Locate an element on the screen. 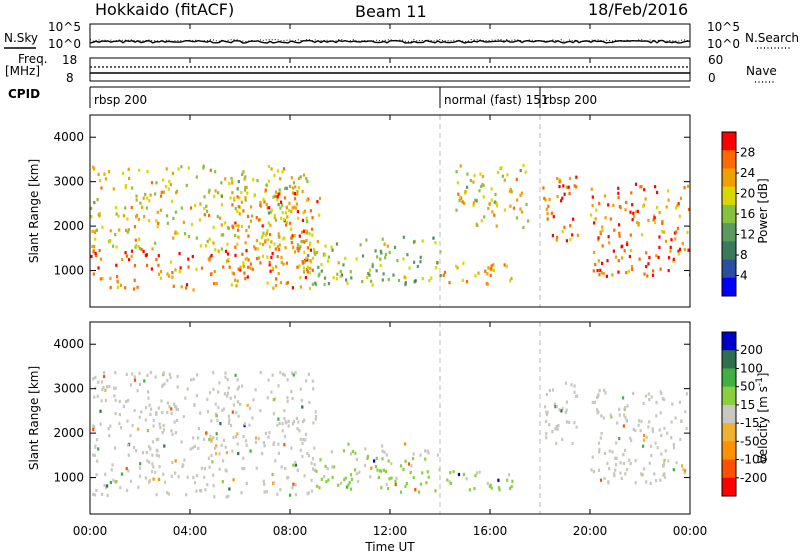 The height and width of the screenshot is (558, 800). power-colorbar-tick-label: 8 is located at coordinates (744, 255).